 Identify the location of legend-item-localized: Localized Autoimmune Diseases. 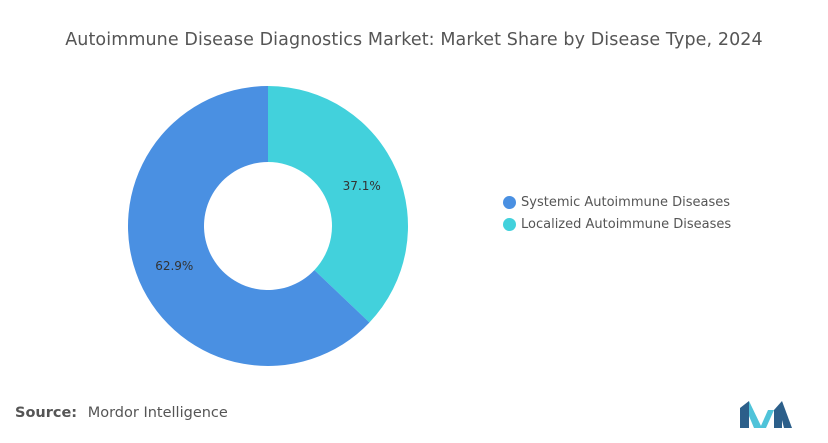
(617, 224).